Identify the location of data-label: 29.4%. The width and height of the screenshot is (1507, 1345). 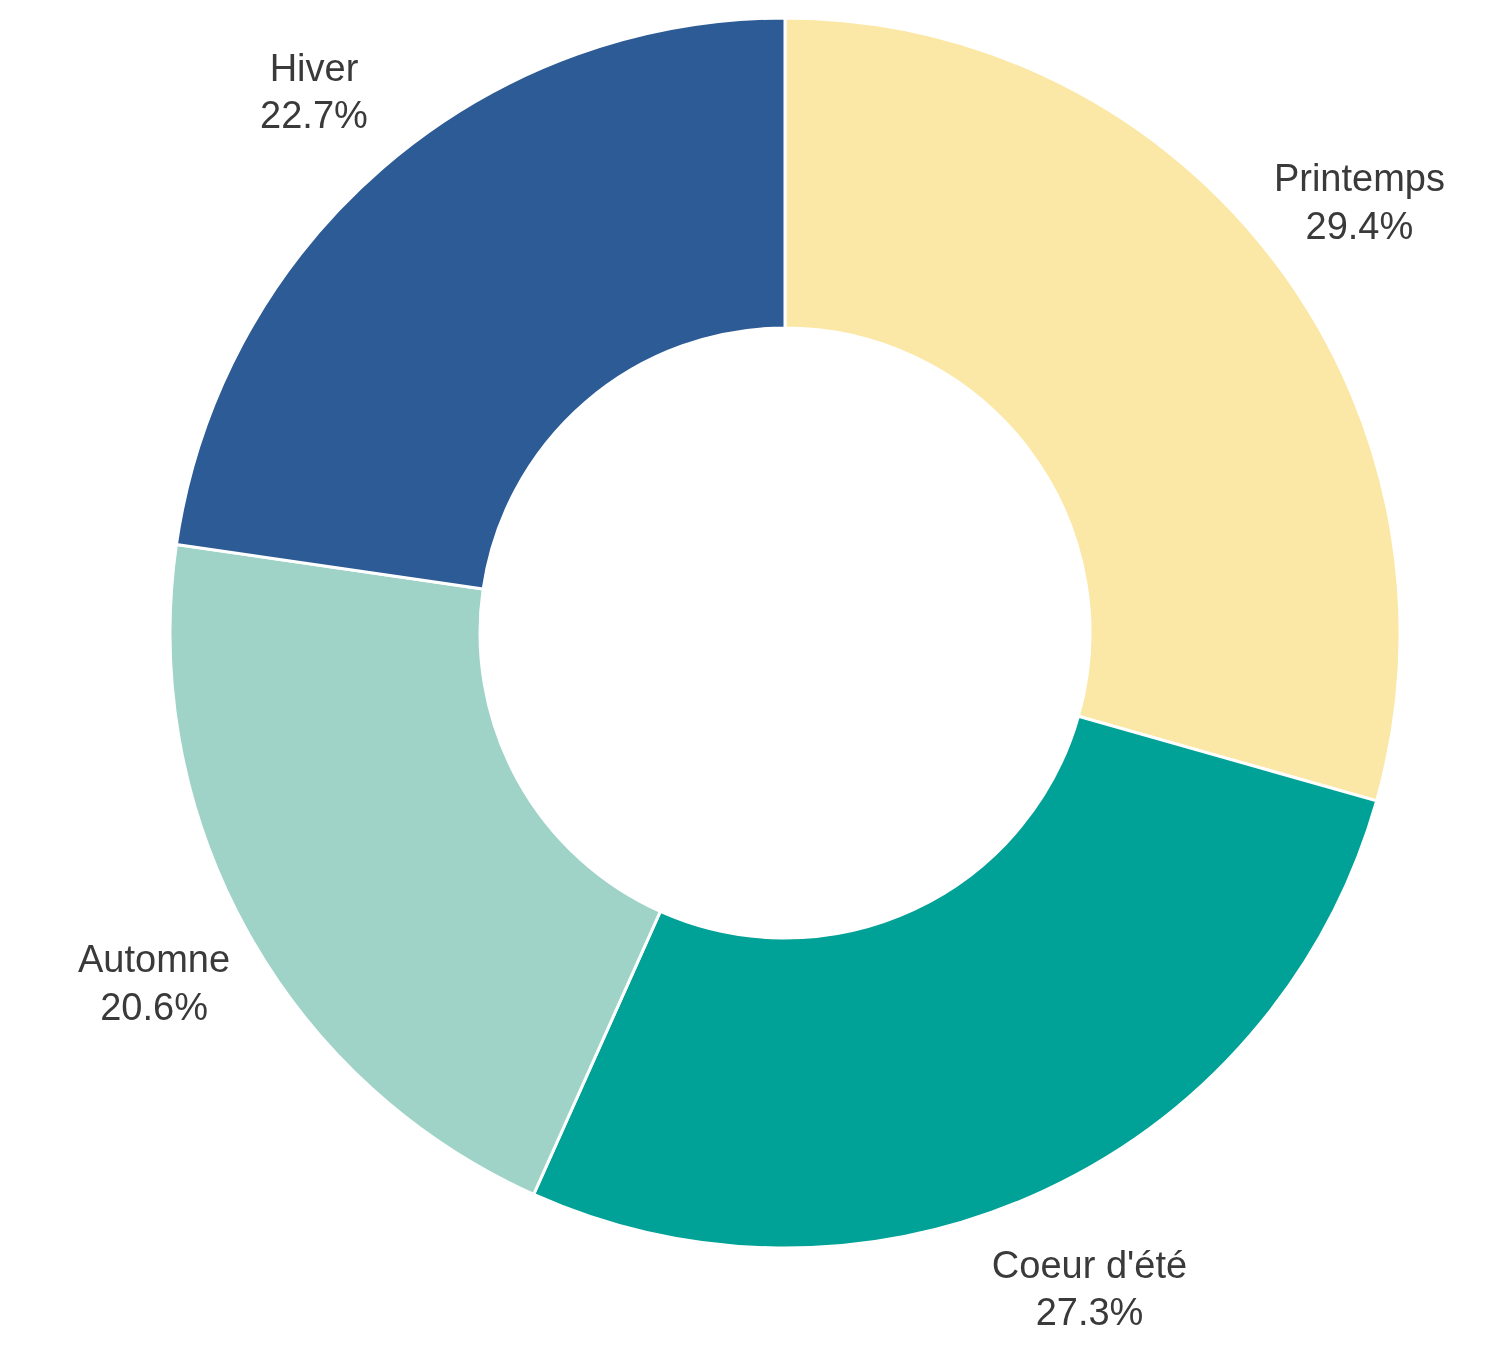
(1359, 225).